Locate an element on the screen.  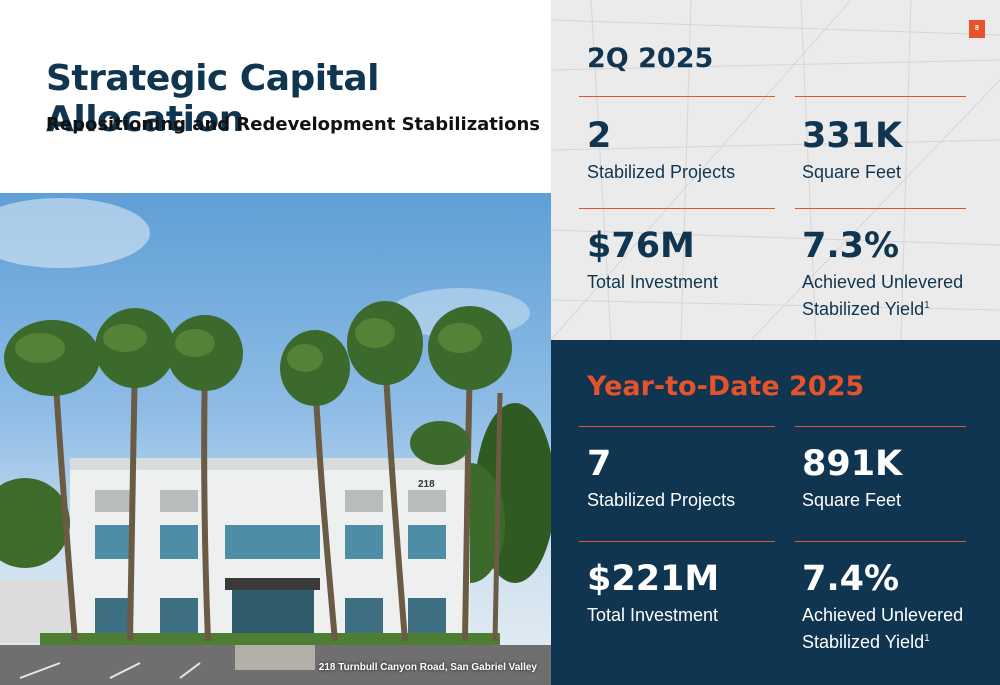
ytd-heading: Year-to-Date 2025 is located at coordinates (726, 386).